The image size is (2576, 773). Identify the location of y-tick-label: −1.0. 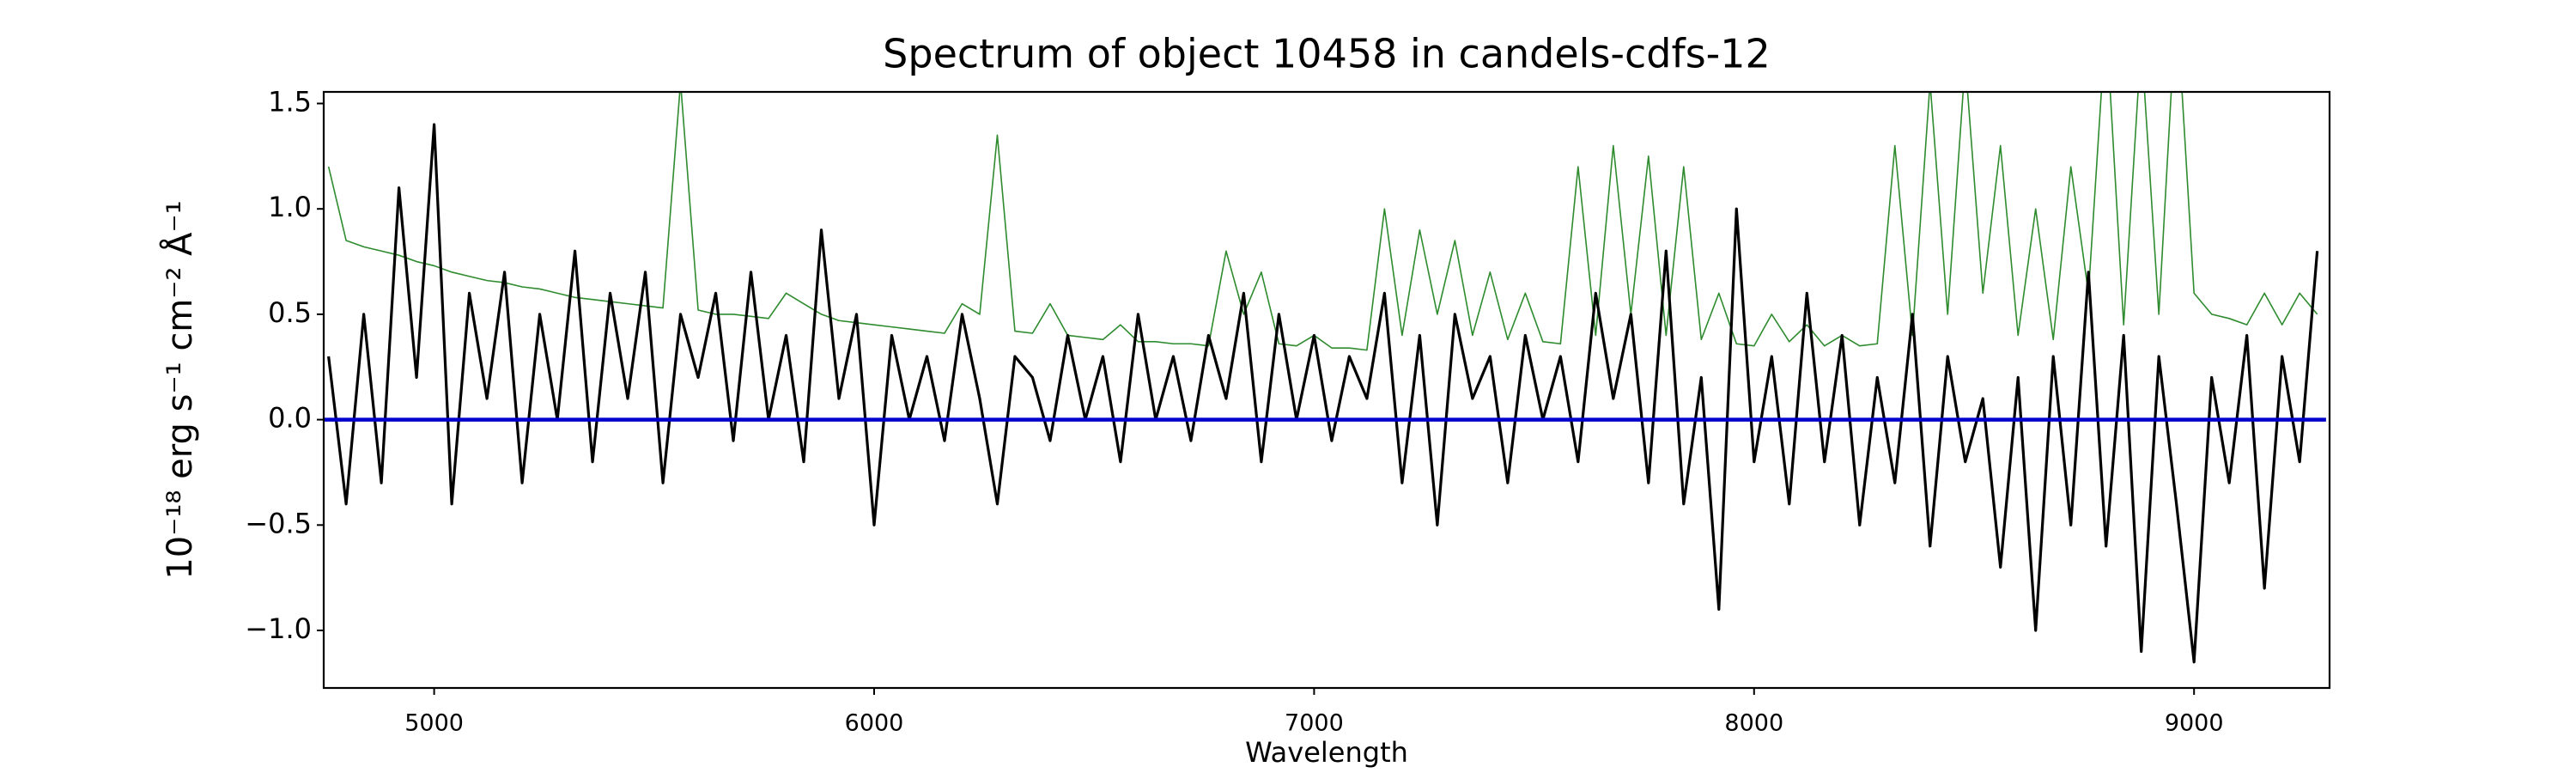
(279, 628).